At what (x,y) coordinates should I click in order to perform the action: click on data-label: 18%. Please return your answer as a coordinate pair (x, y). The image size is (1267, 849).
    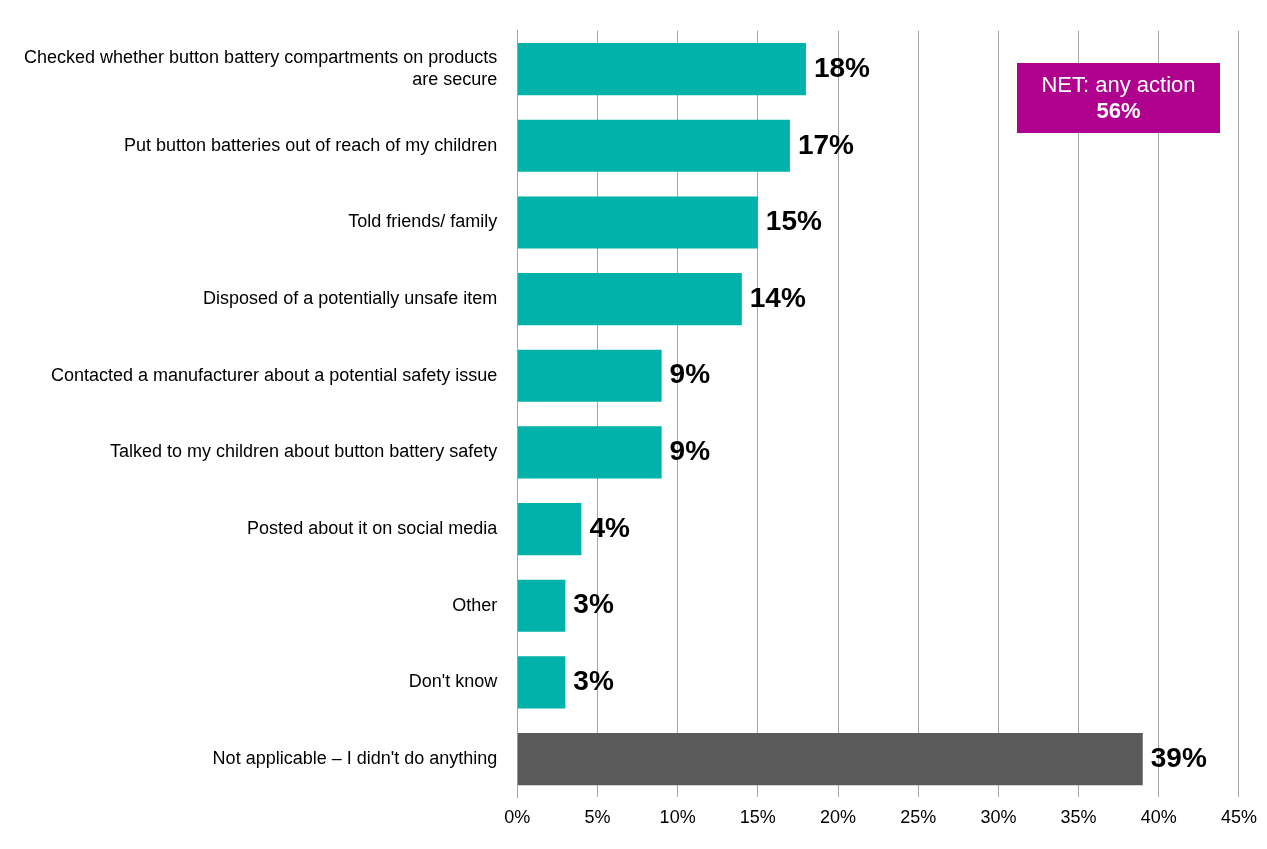
    Looking at the image, I should click on (842, 67).